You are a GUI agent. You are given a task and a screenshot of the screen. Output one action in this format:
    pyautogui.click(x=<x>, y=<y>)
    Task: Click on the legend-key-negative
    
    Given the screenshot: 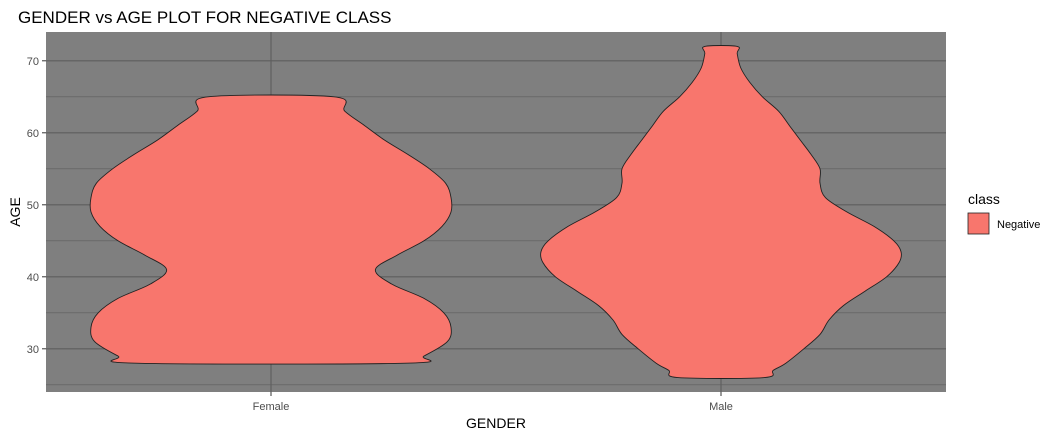 What is the action you would take?
    pyautogui.click(x=978, y=223)
    